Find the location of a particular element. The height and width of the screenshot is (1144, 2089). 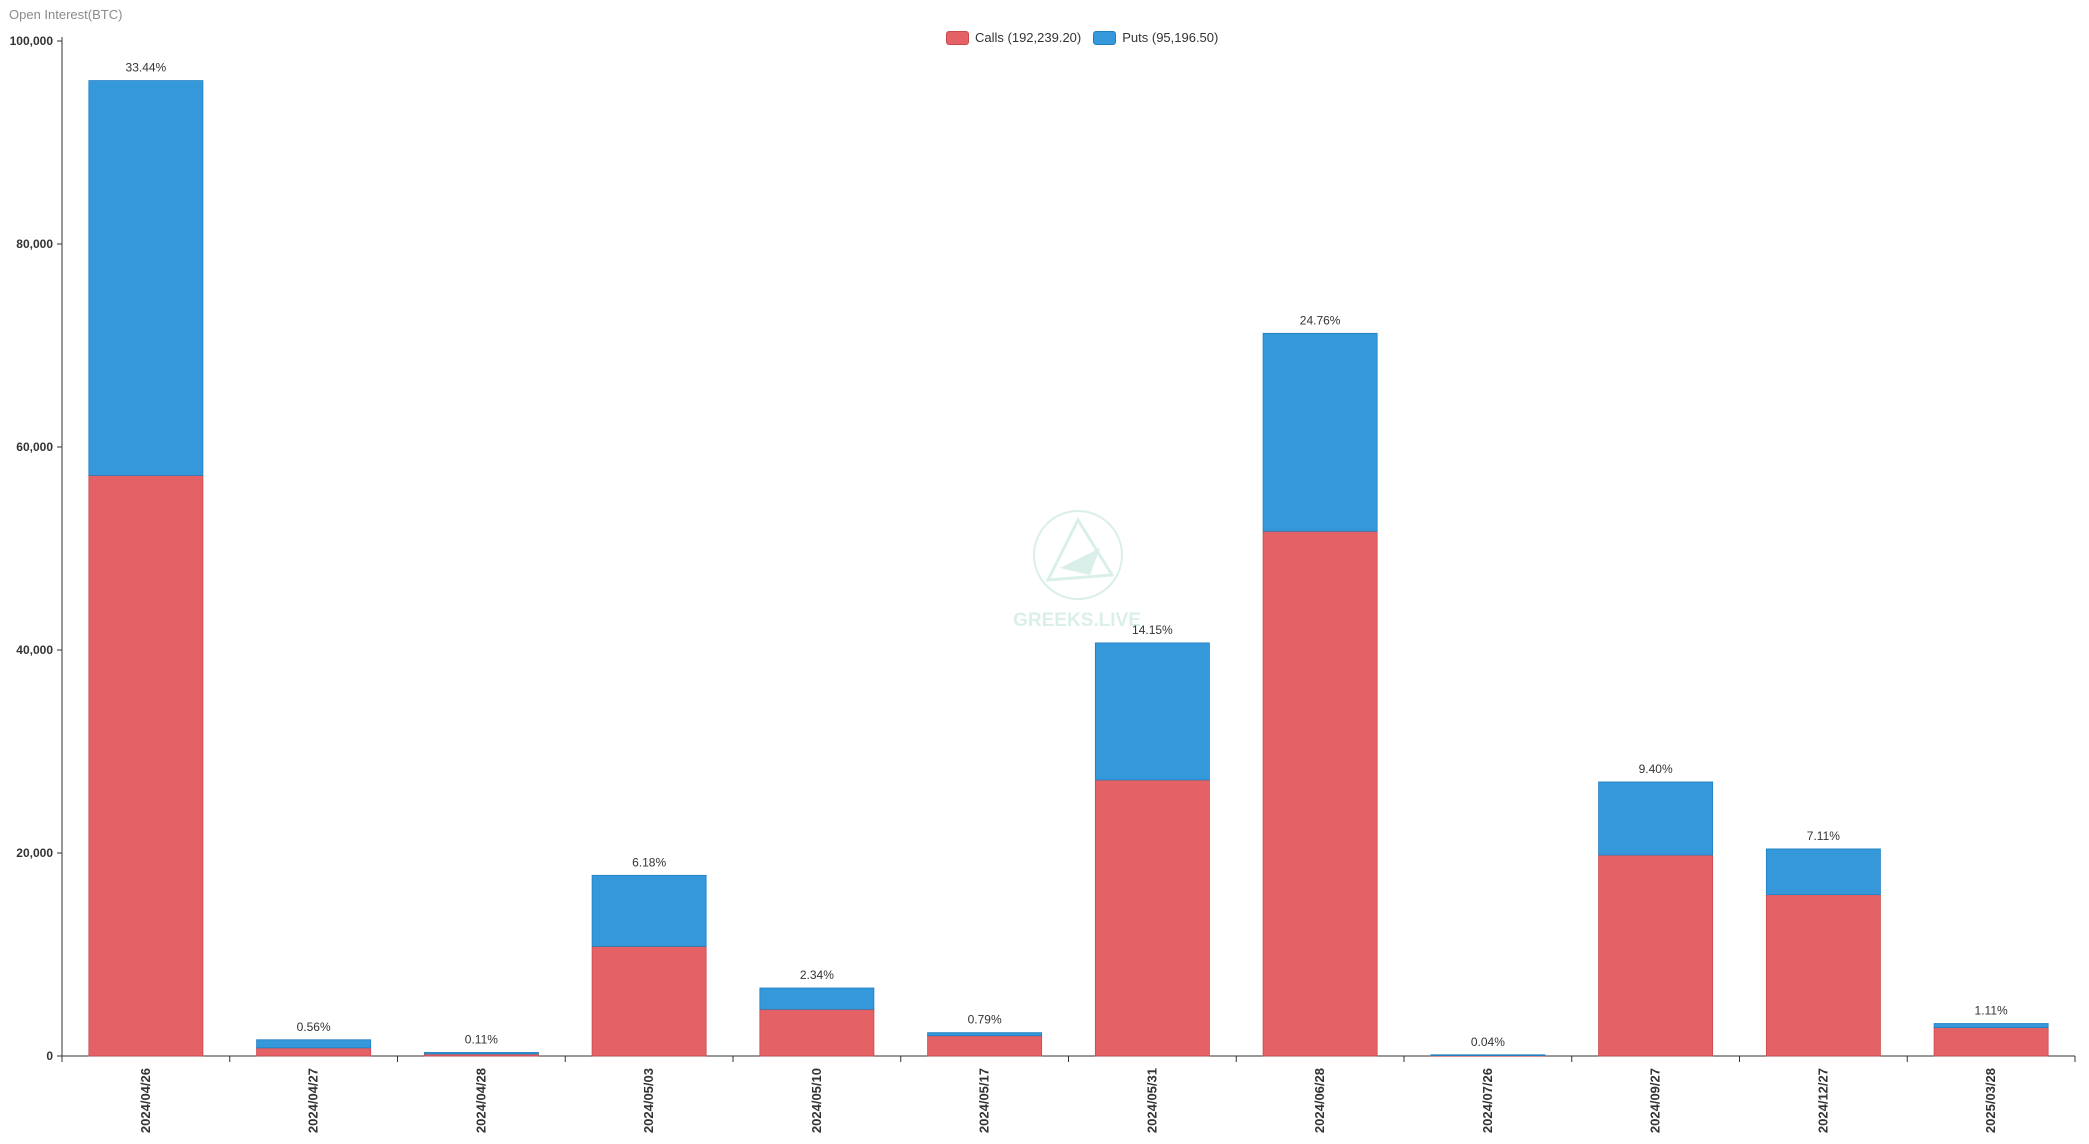

data-label: 24.76% is located at coordinates (1320, 320).